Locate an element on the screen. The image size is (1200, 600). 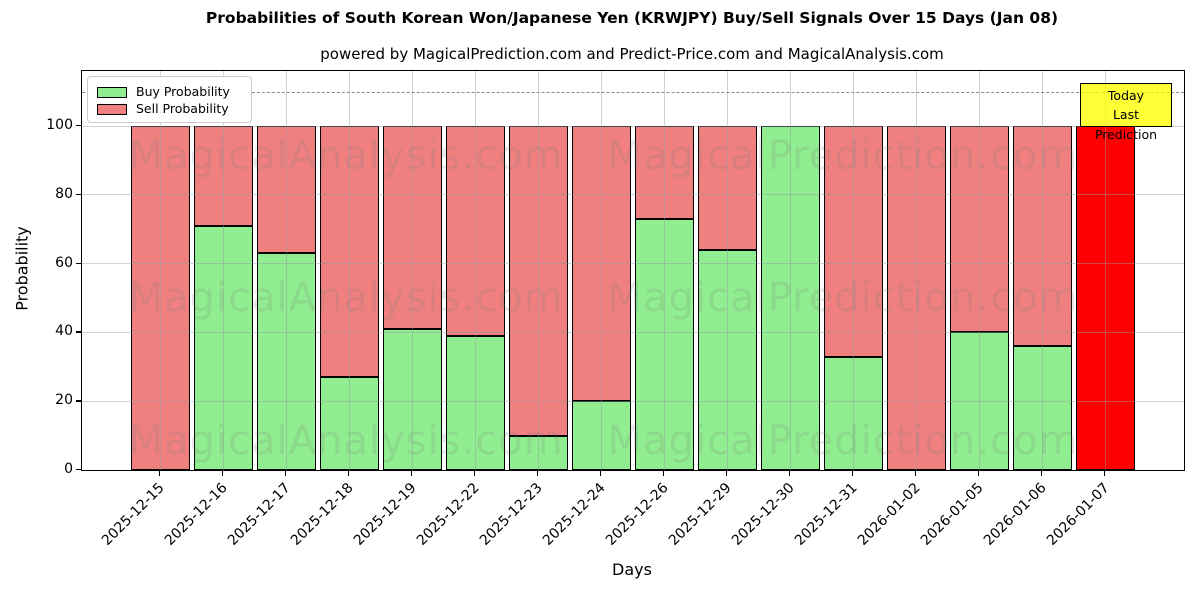
today-annotation-line1: Today is located at coordinates (1126, 95).